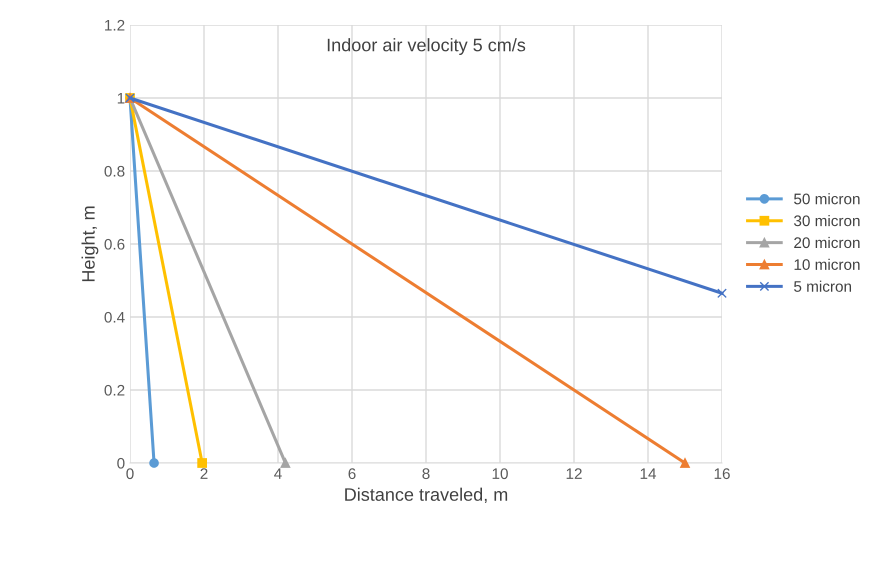  Describe the element at coordinates (121, 98) in the screenshot. I see `y-tick-label: 1` at that location.